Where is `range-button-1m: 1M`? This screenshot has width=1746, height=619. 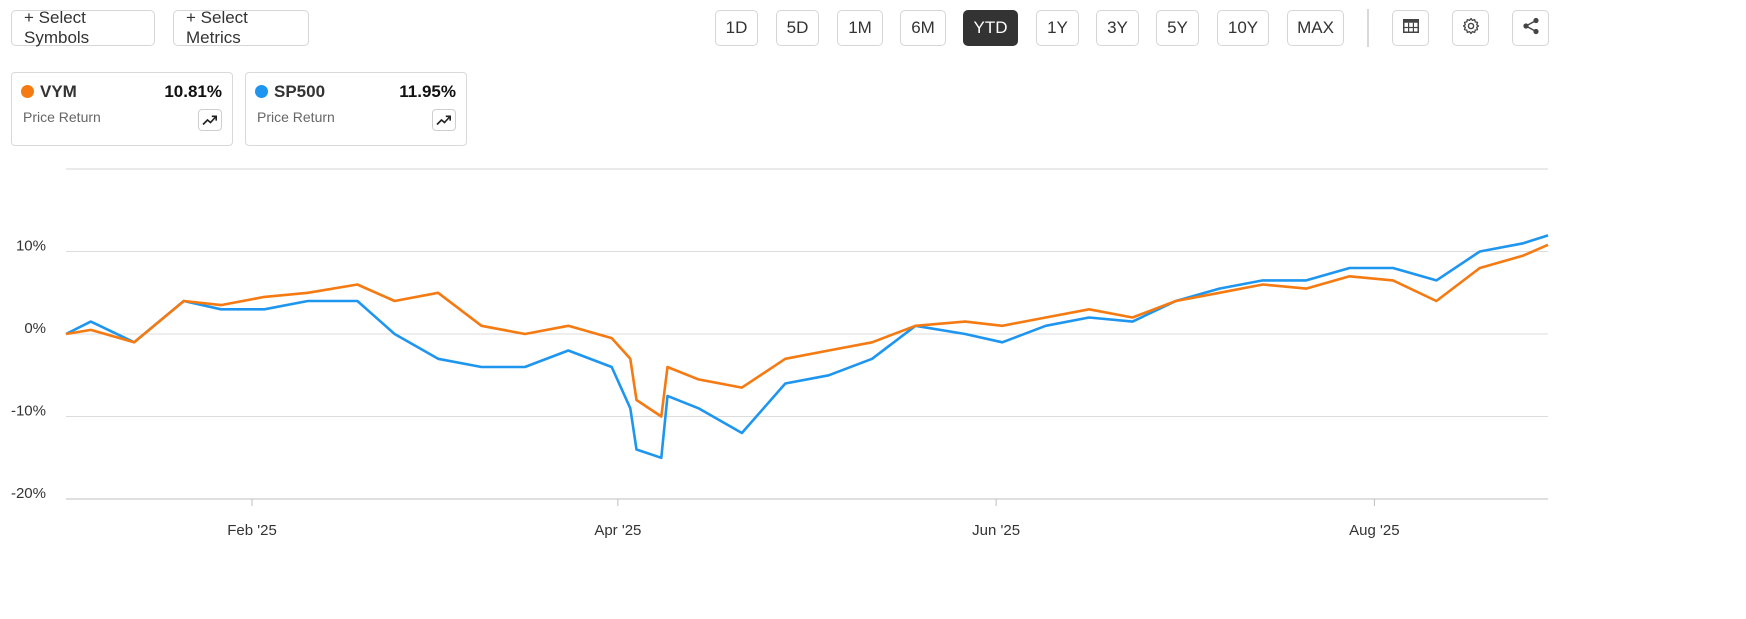 range-button-1m: 1M is located at coordinates (860, 28).